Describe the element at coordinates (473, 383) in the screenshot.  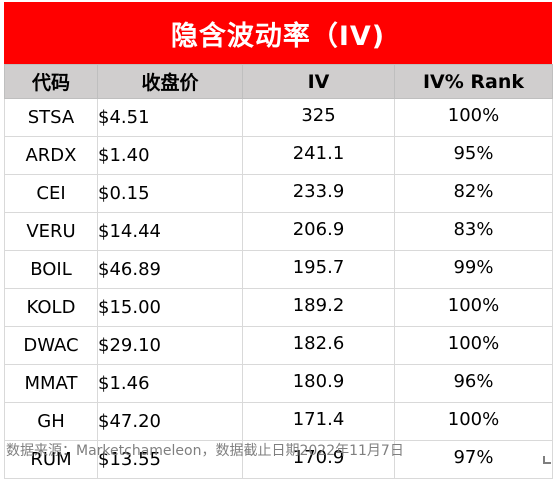
I see `rank-cell: 96%` at that location.